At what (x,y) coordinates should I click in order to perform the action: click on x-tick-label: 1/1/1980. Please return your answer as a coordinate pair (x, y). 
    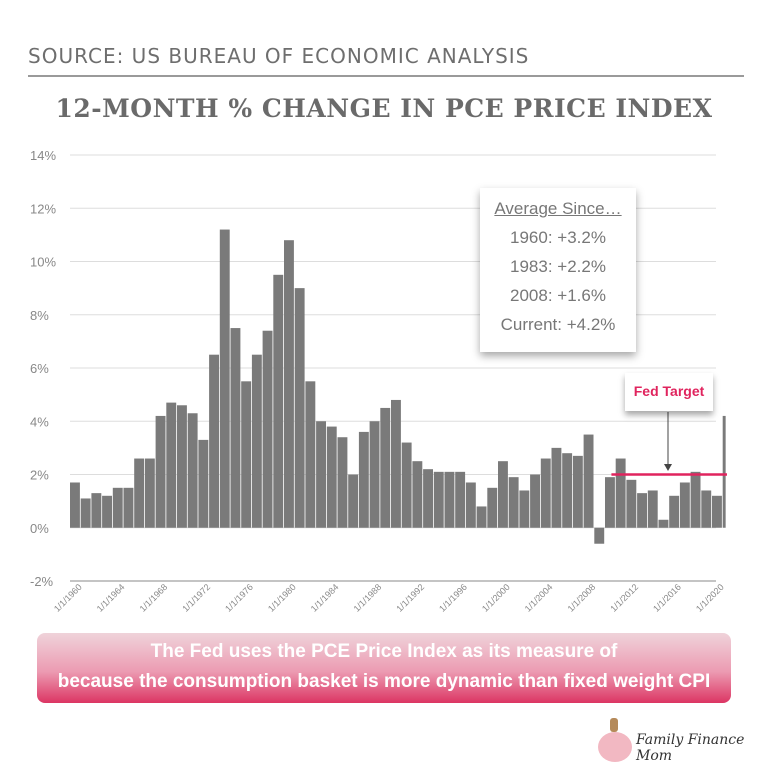
    Looking at the image, I should click on (282, 598).